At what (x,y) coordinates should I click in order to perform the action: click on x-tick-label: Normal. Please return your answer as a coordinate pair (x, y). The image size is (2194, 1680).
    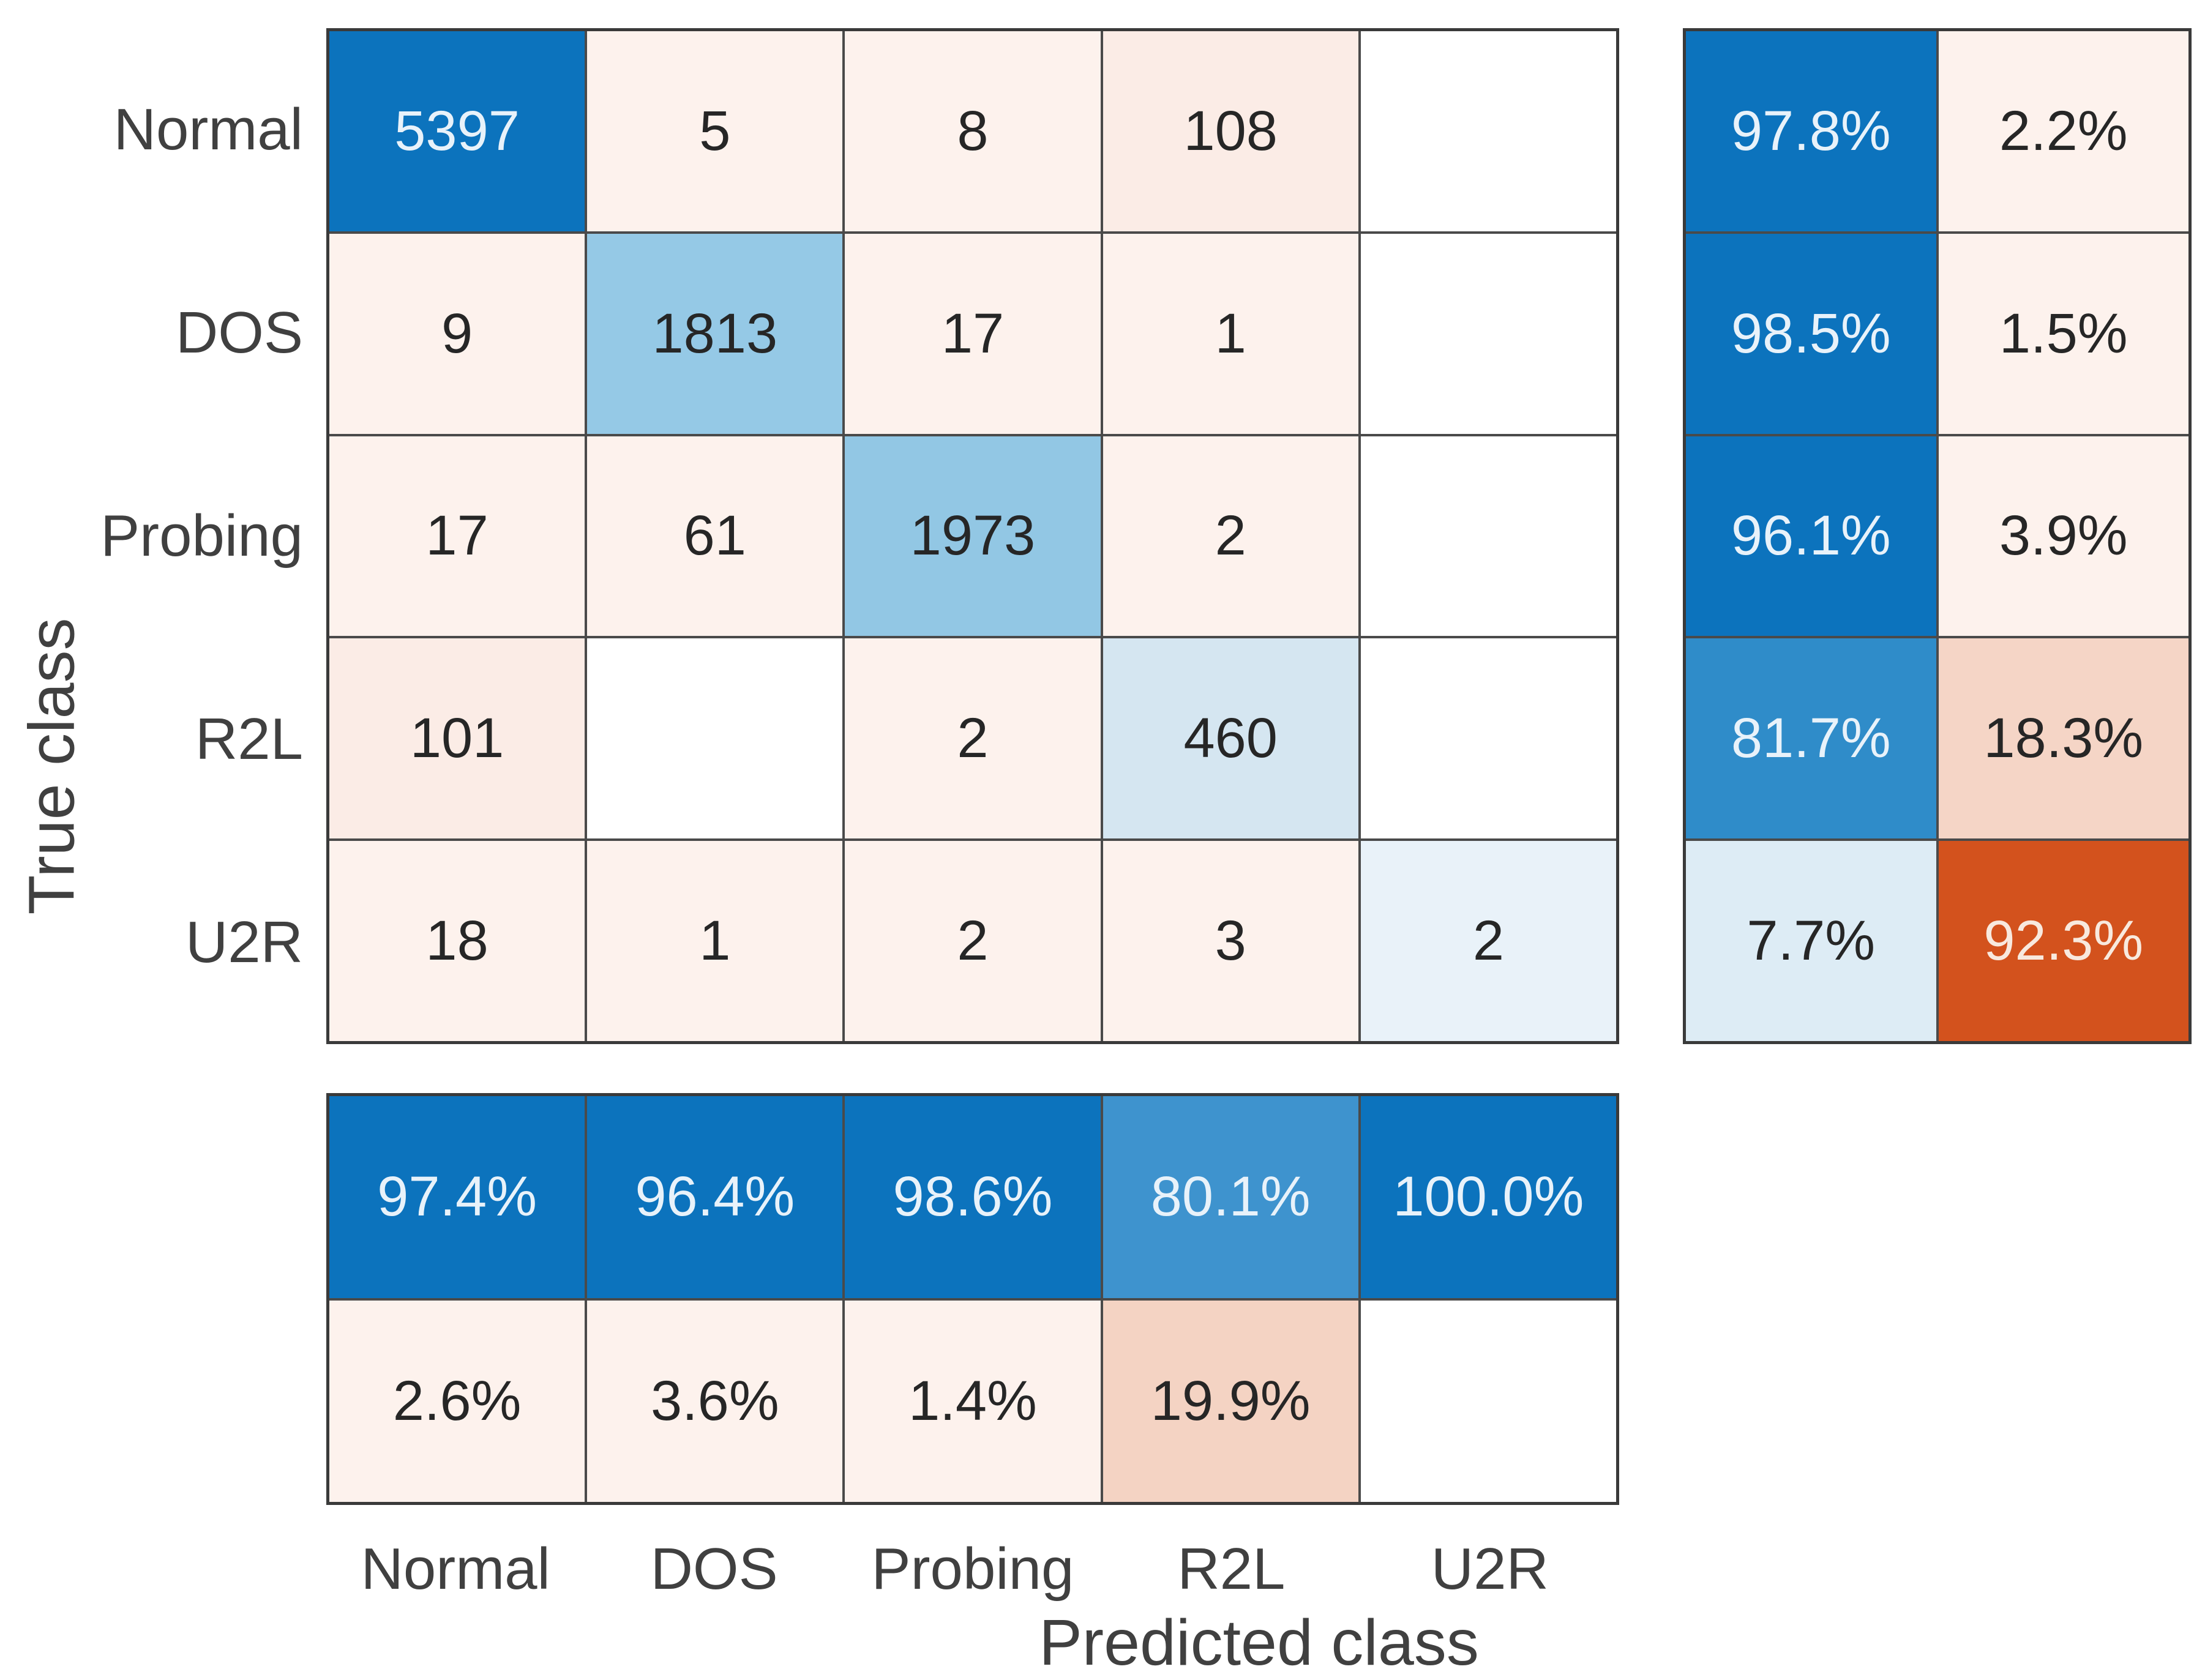
    Looking at the image, I should click on (456, 1569).